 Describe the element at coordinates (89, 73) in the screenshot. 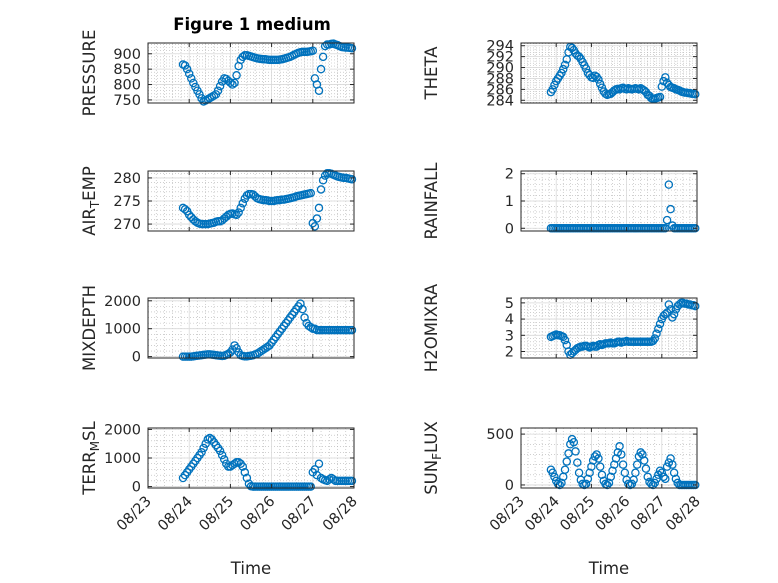

I see `y-axis-label: PRESSURE` at that location.